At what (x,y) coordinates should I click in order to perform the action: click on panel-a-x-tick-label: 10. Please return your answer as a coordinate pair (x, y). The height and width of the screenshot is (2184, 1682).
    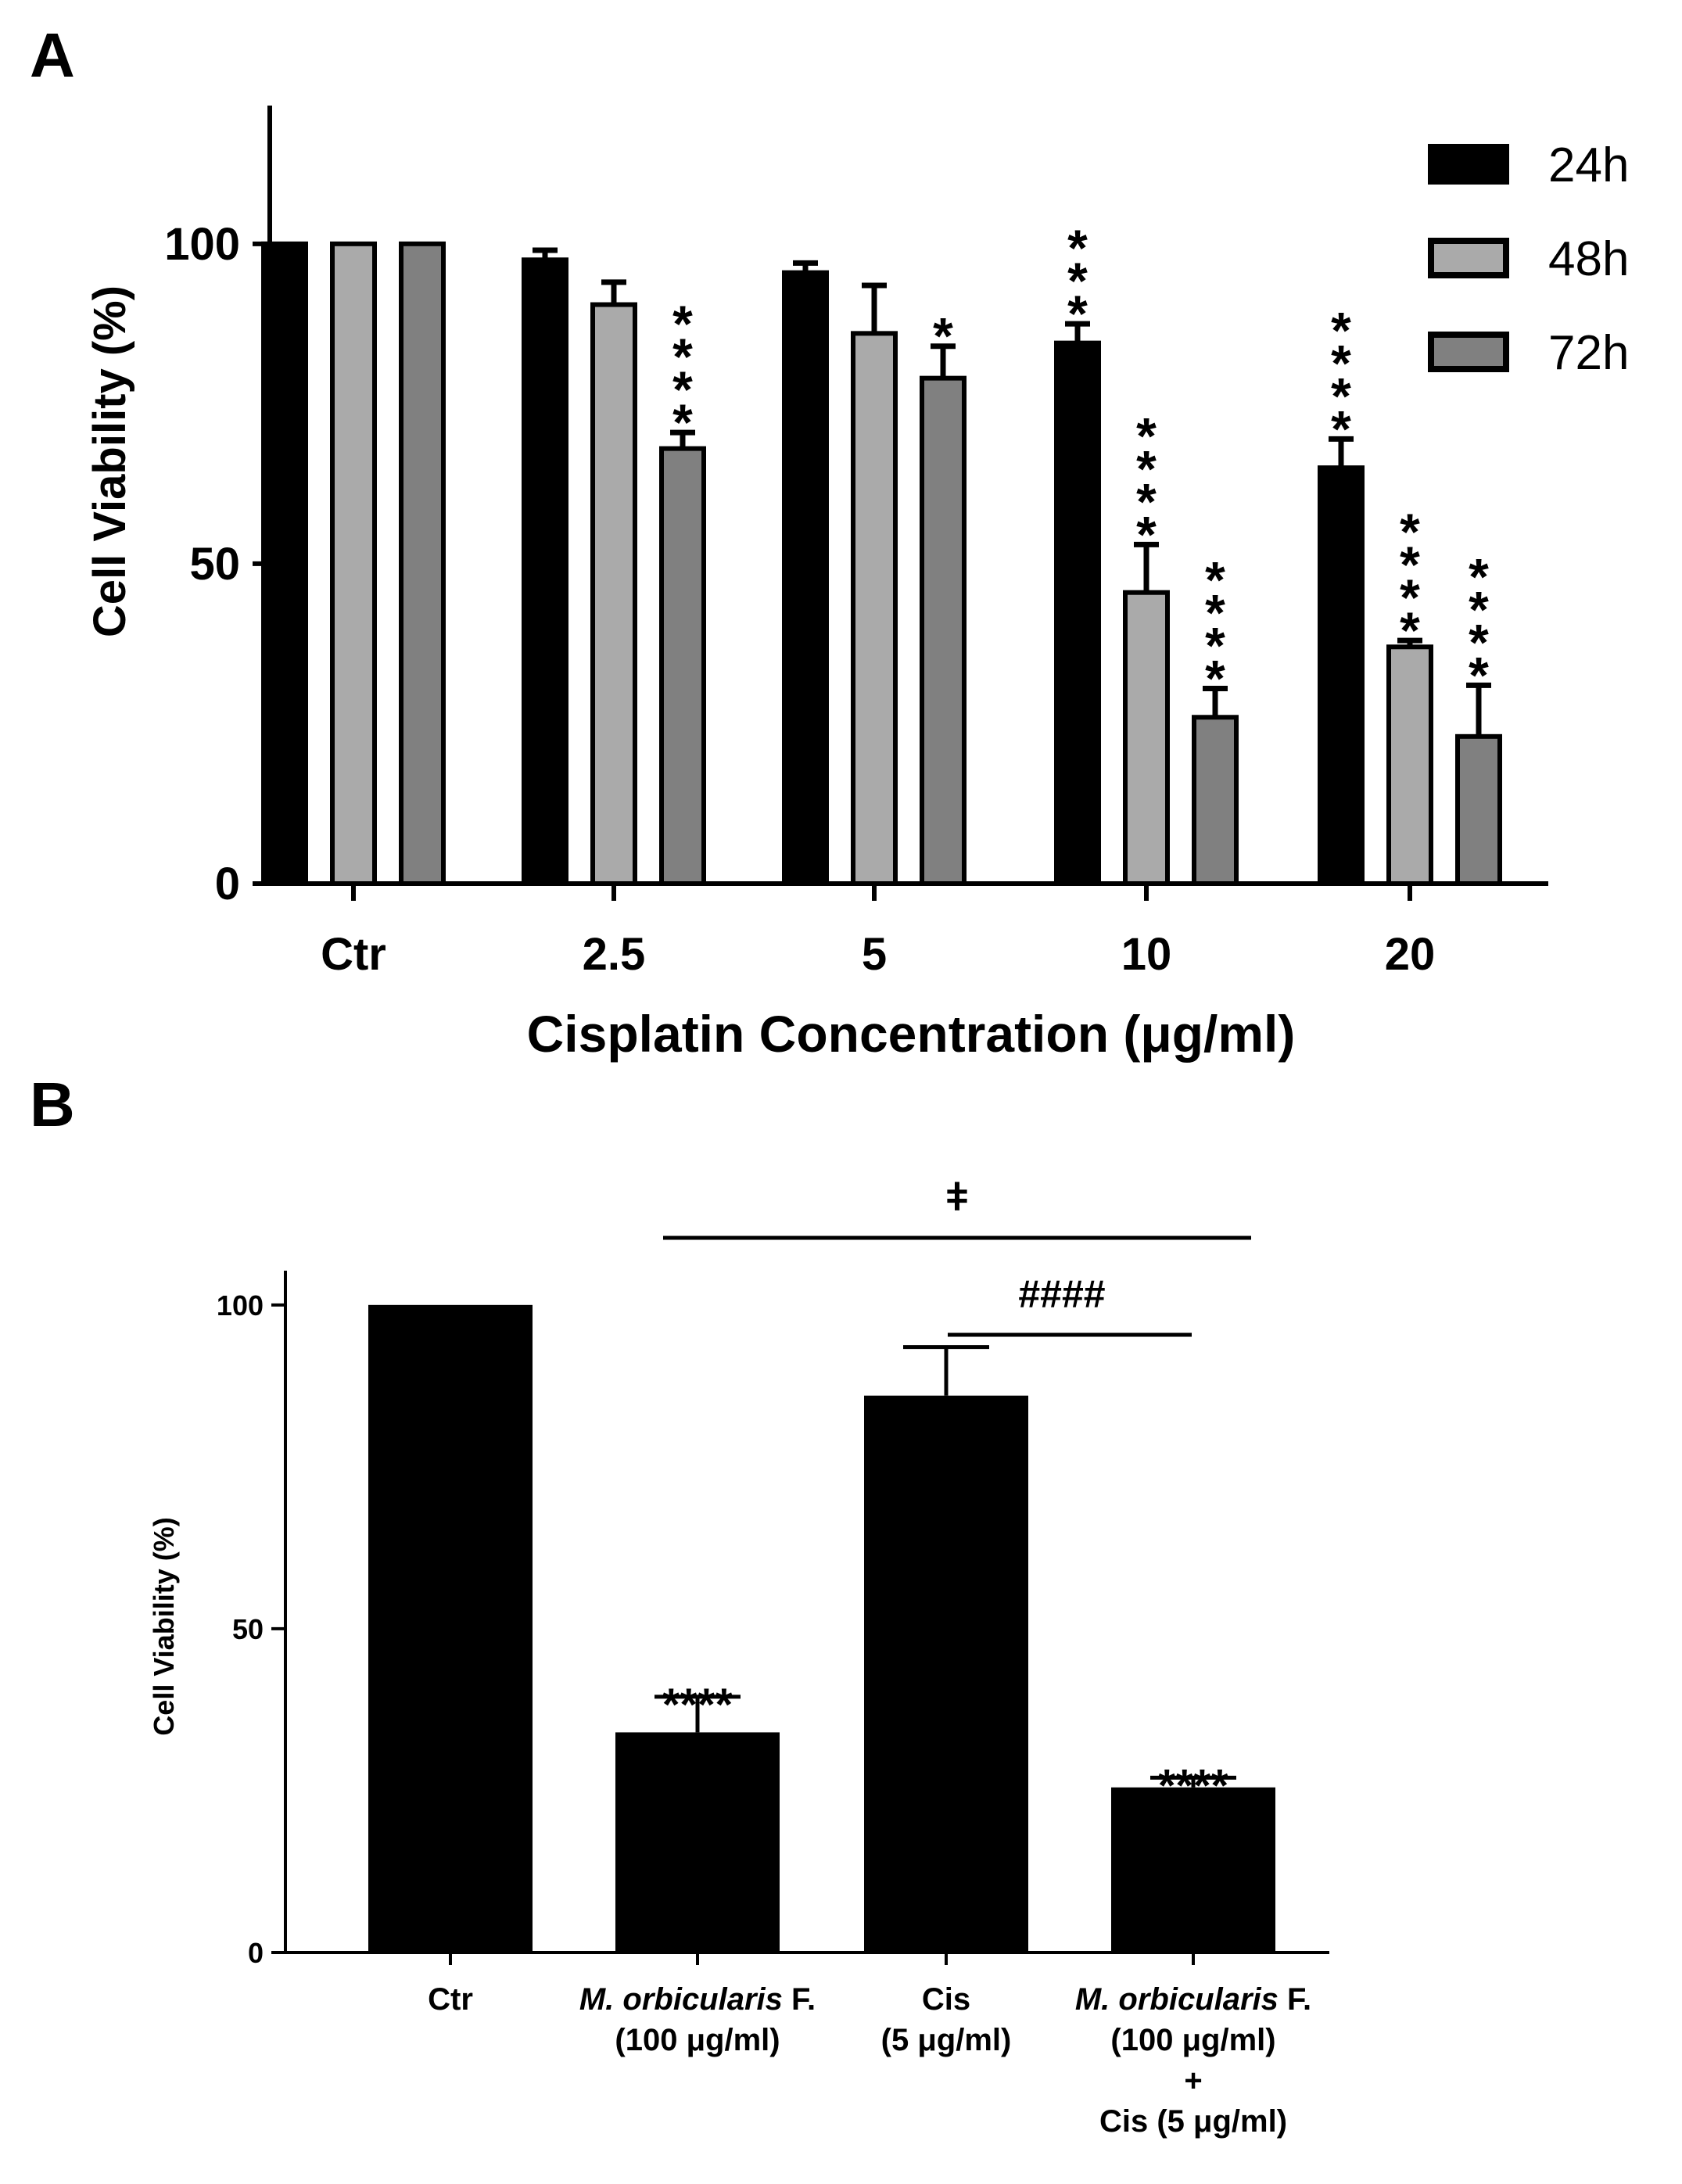
    Looking at the image, I should click on (1146, 954).